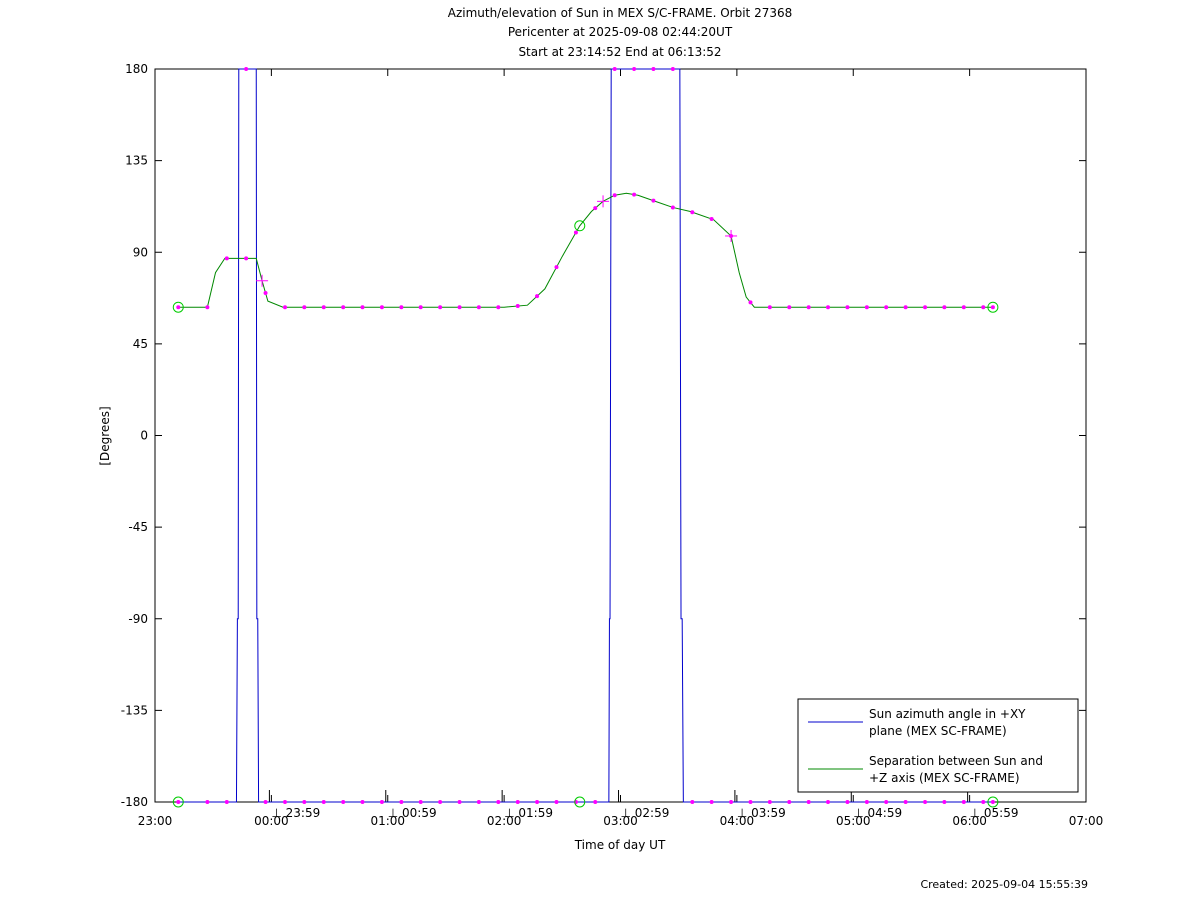  Describe the element at coordinates (1086, 821) in the screenshot. I see `x-tick-label-8: 07:00` at that location.